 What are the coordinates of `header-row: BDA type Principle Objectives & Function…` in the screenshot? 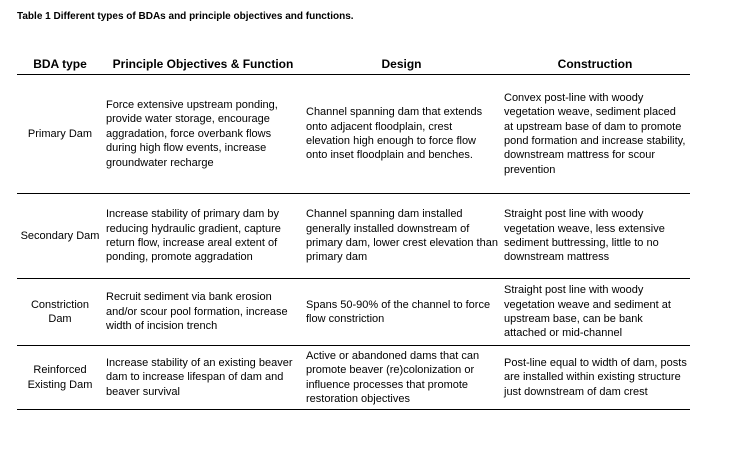 It's located at (353, 55).